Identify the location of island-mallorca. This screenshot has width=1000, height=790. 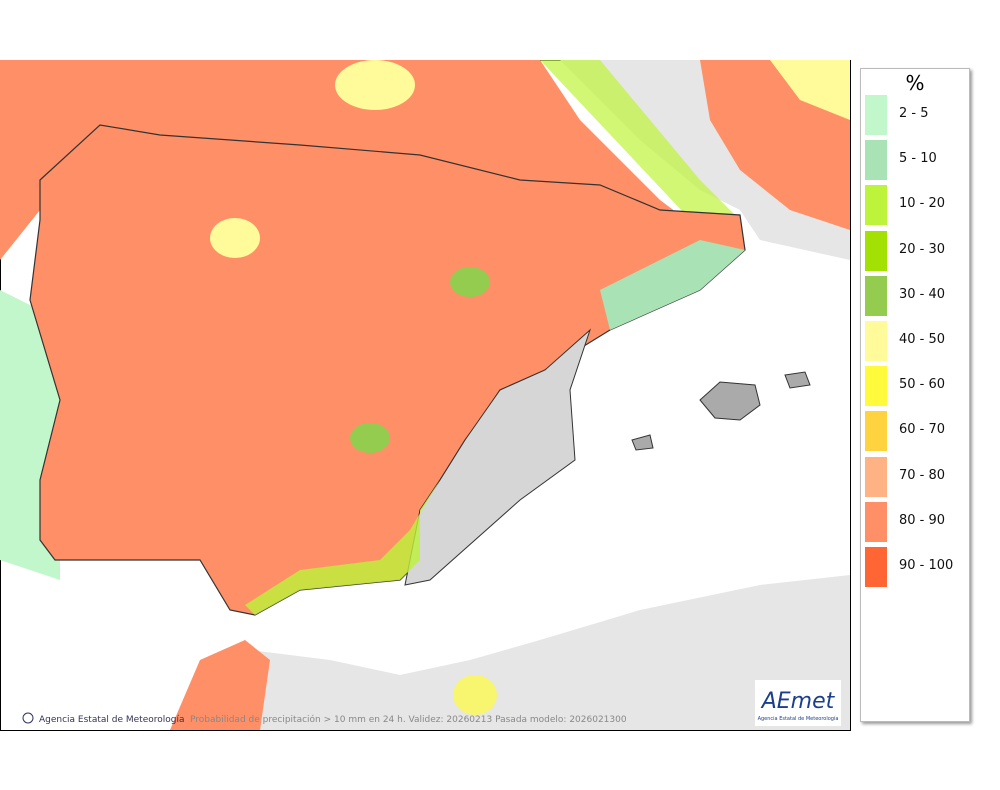
(730, 401).